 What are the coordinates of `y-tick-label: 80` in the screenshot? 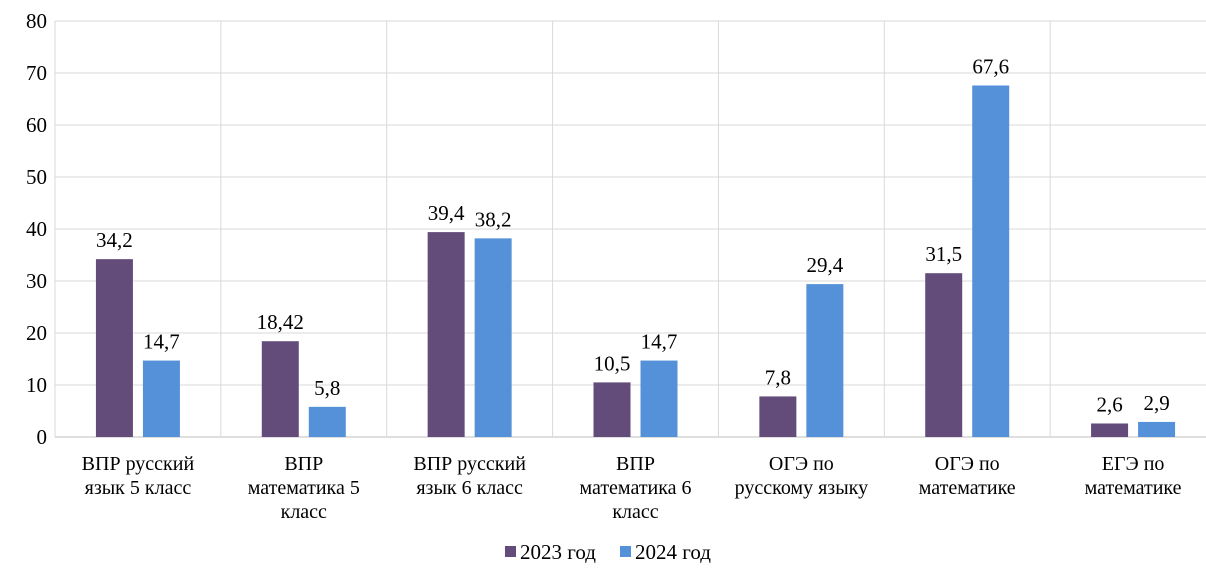 It's located at (36, 21).